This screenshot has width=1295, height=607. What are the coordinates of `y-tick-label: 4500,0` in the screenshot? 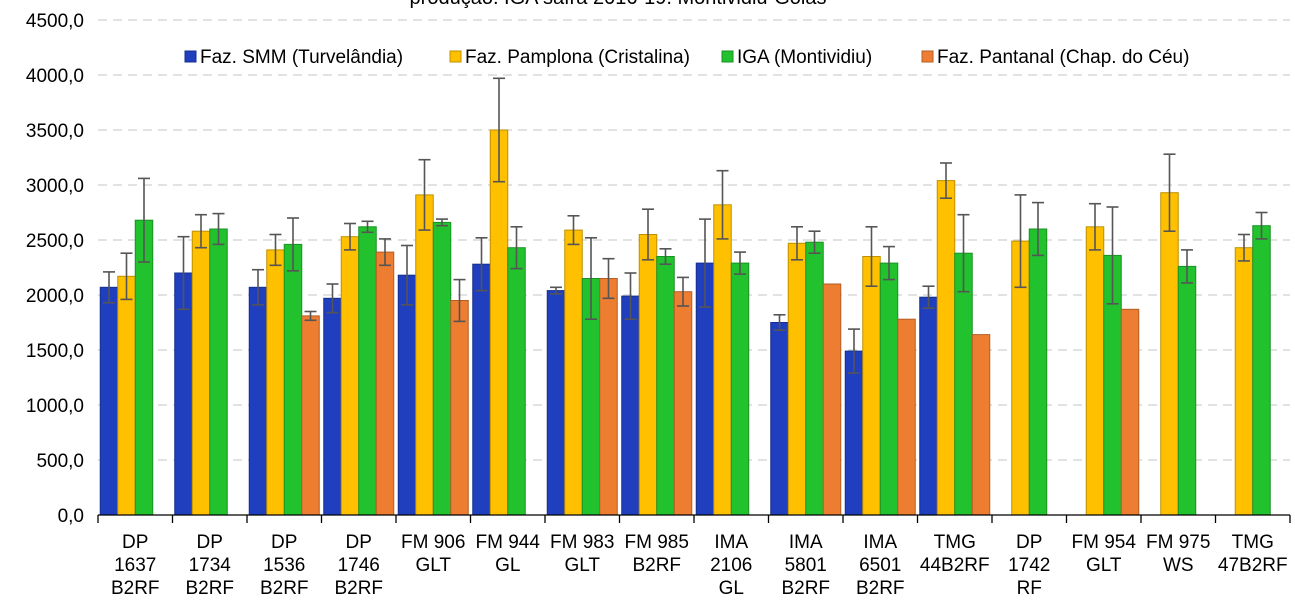 It's located at (55, 21).